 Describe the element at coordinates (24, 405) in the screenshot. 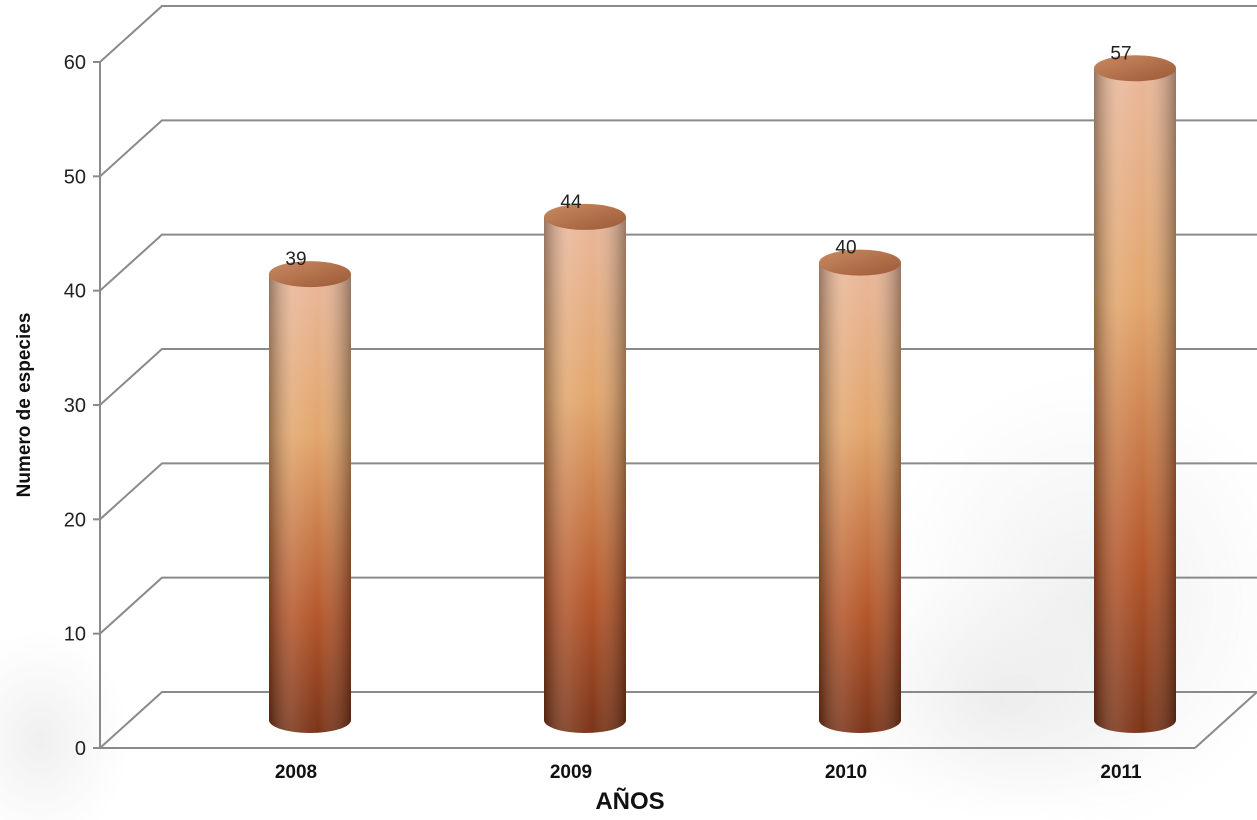

I see `y-axis-title: Numero de especies` at that location.